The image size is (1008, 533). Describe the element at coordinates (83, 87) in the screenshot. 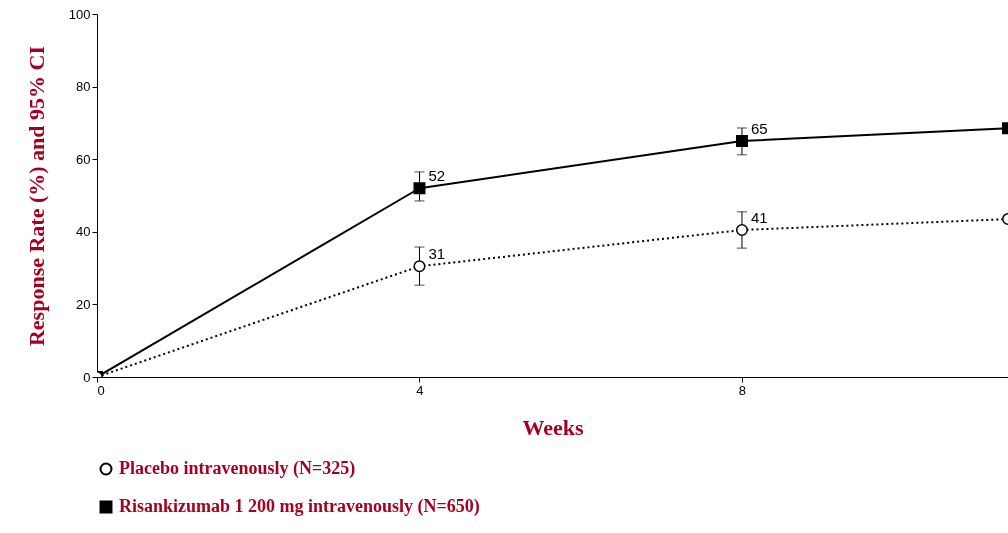

I see `y-tick-label: 80` at that location.